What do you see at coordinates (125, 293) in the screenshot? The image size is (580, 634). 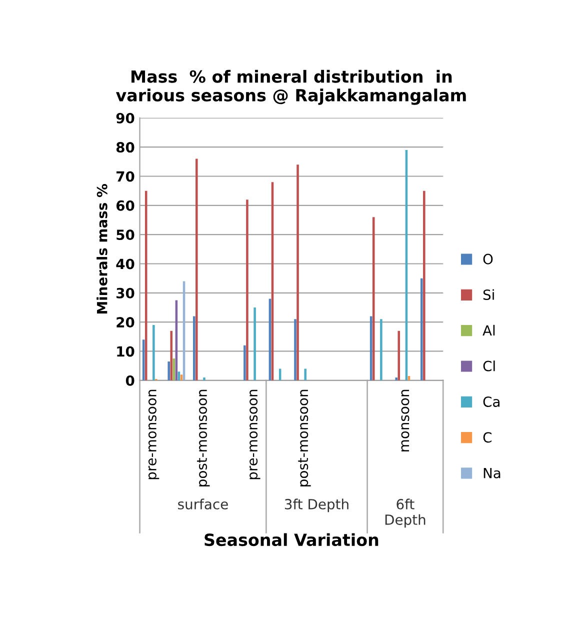 I see `y-tick-label: 30` at bounding box center [125, 293].